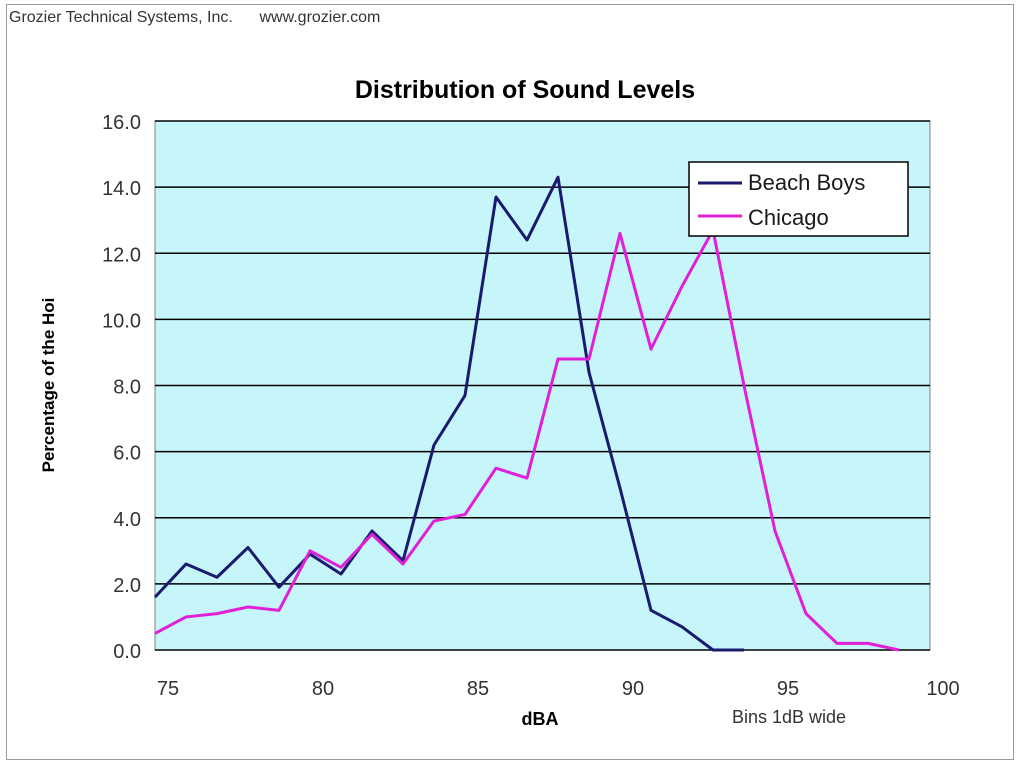 The image size is (1024, 768). I want to click on bins-note: Bins 1dB wide, so click(789, 717).